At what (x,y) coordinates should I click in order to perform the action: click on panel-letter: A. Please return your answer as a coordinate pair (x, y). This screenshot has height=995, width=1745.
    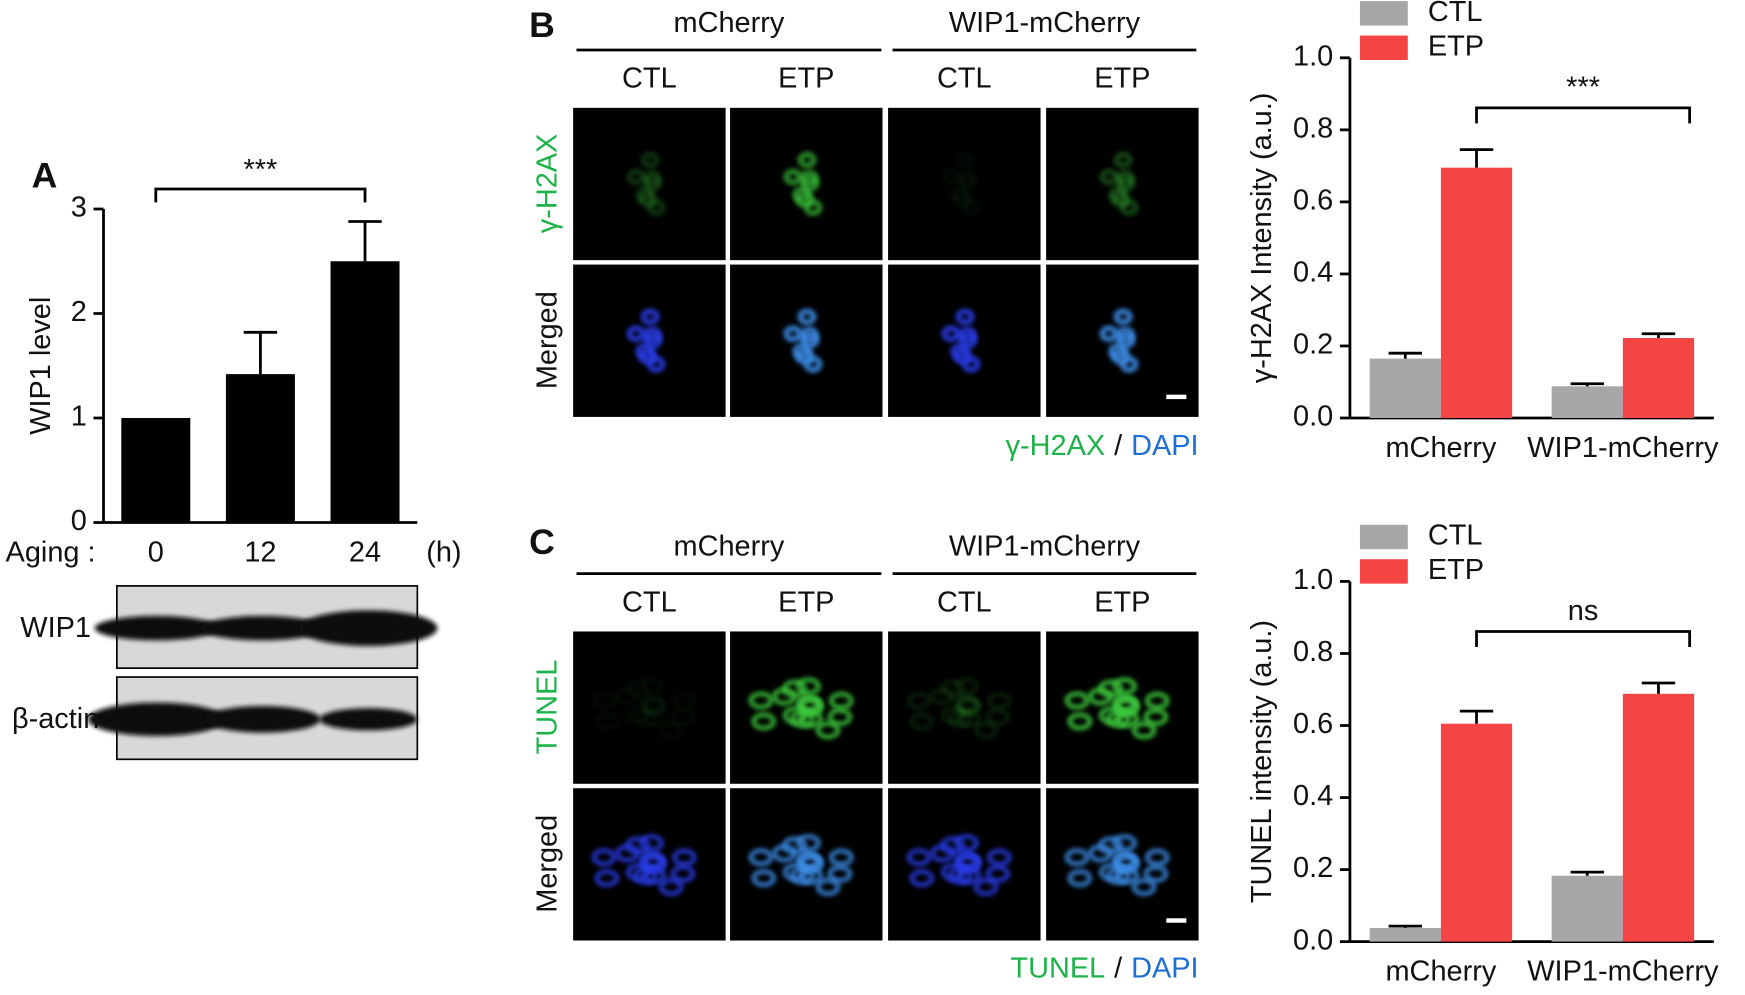
    Looking at the image, I should click on (45, 175).